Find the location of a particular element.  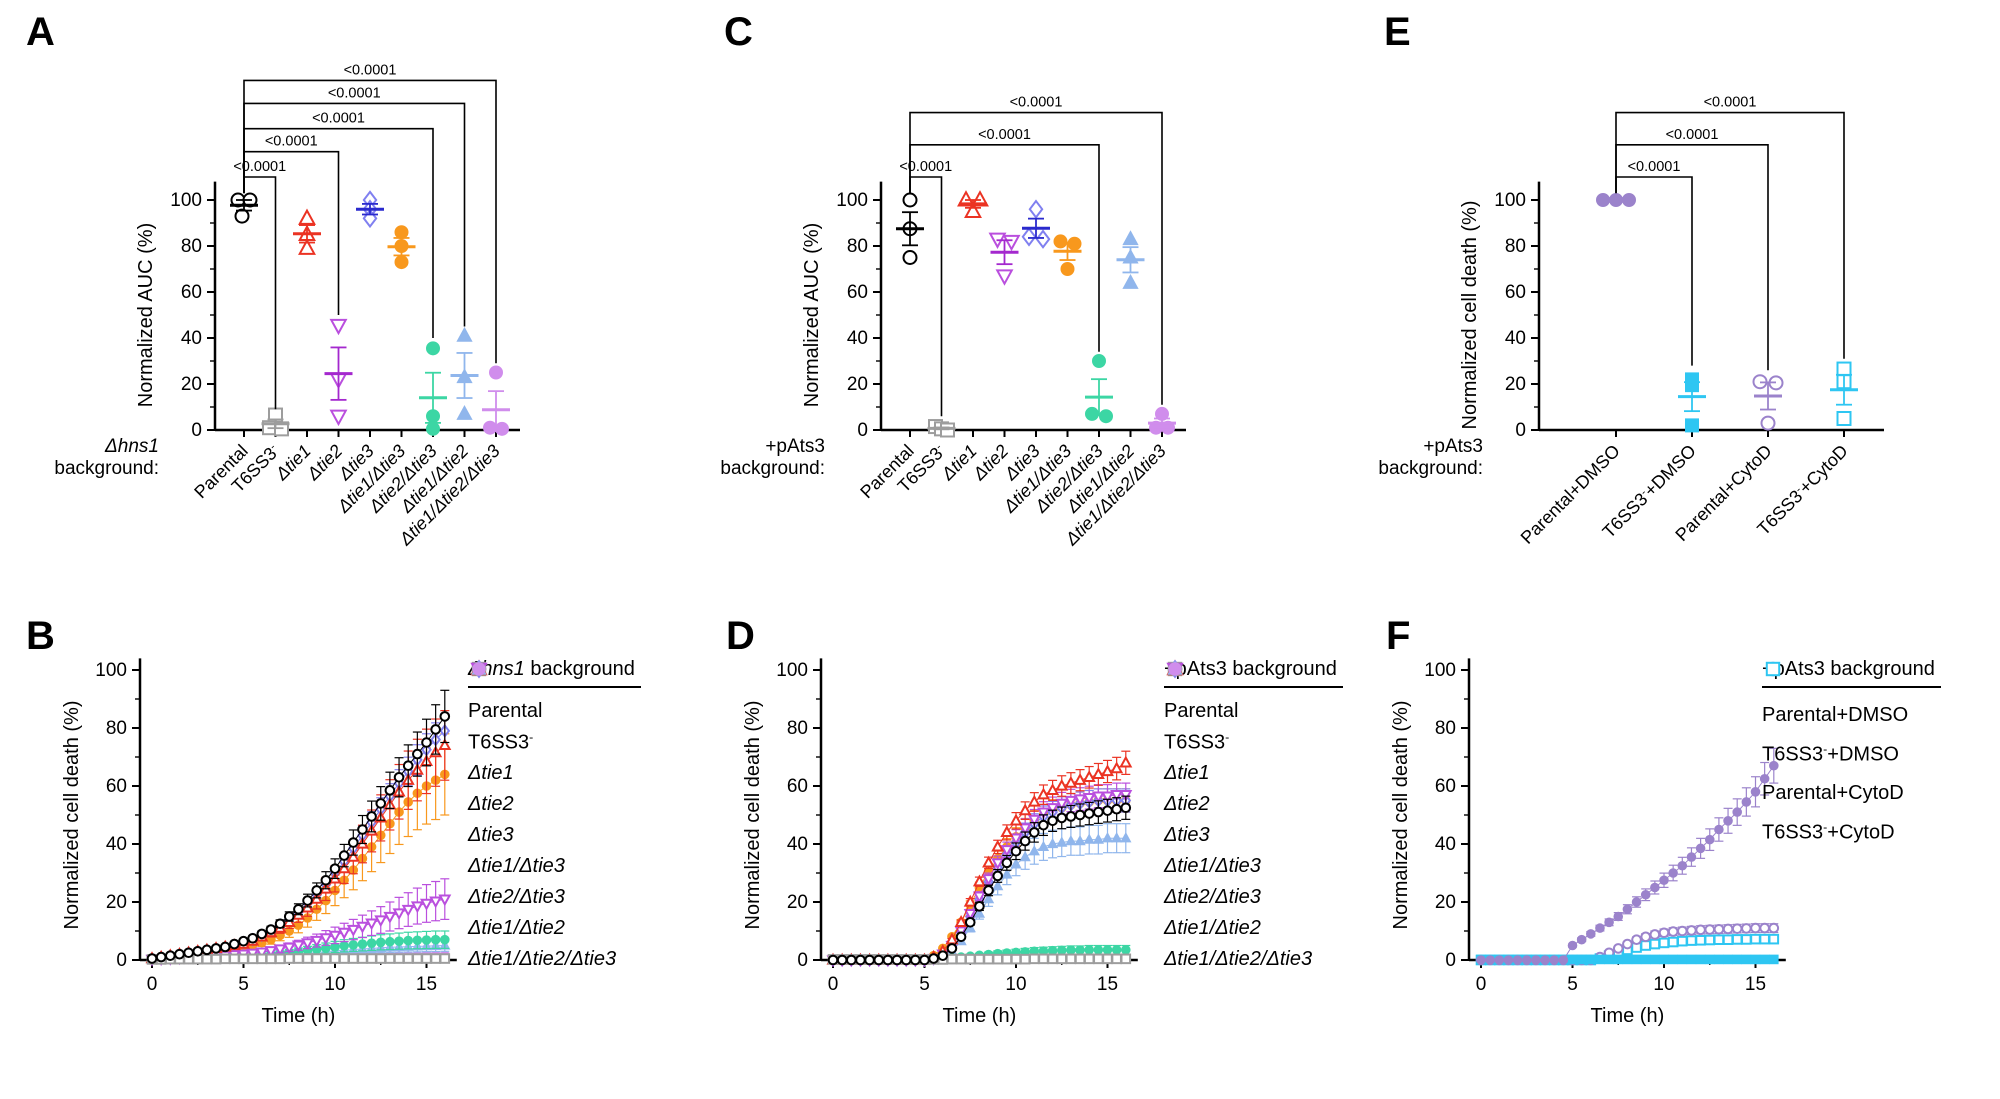

legend-title: Δhns1 background is located at coordinates (554, 673).